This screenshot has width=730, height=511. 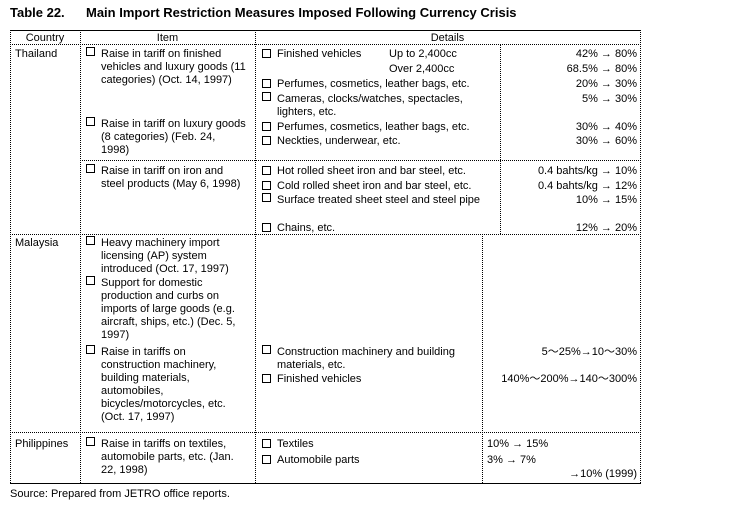 I want to click on header-item: Item, so click(x=167, y=38).